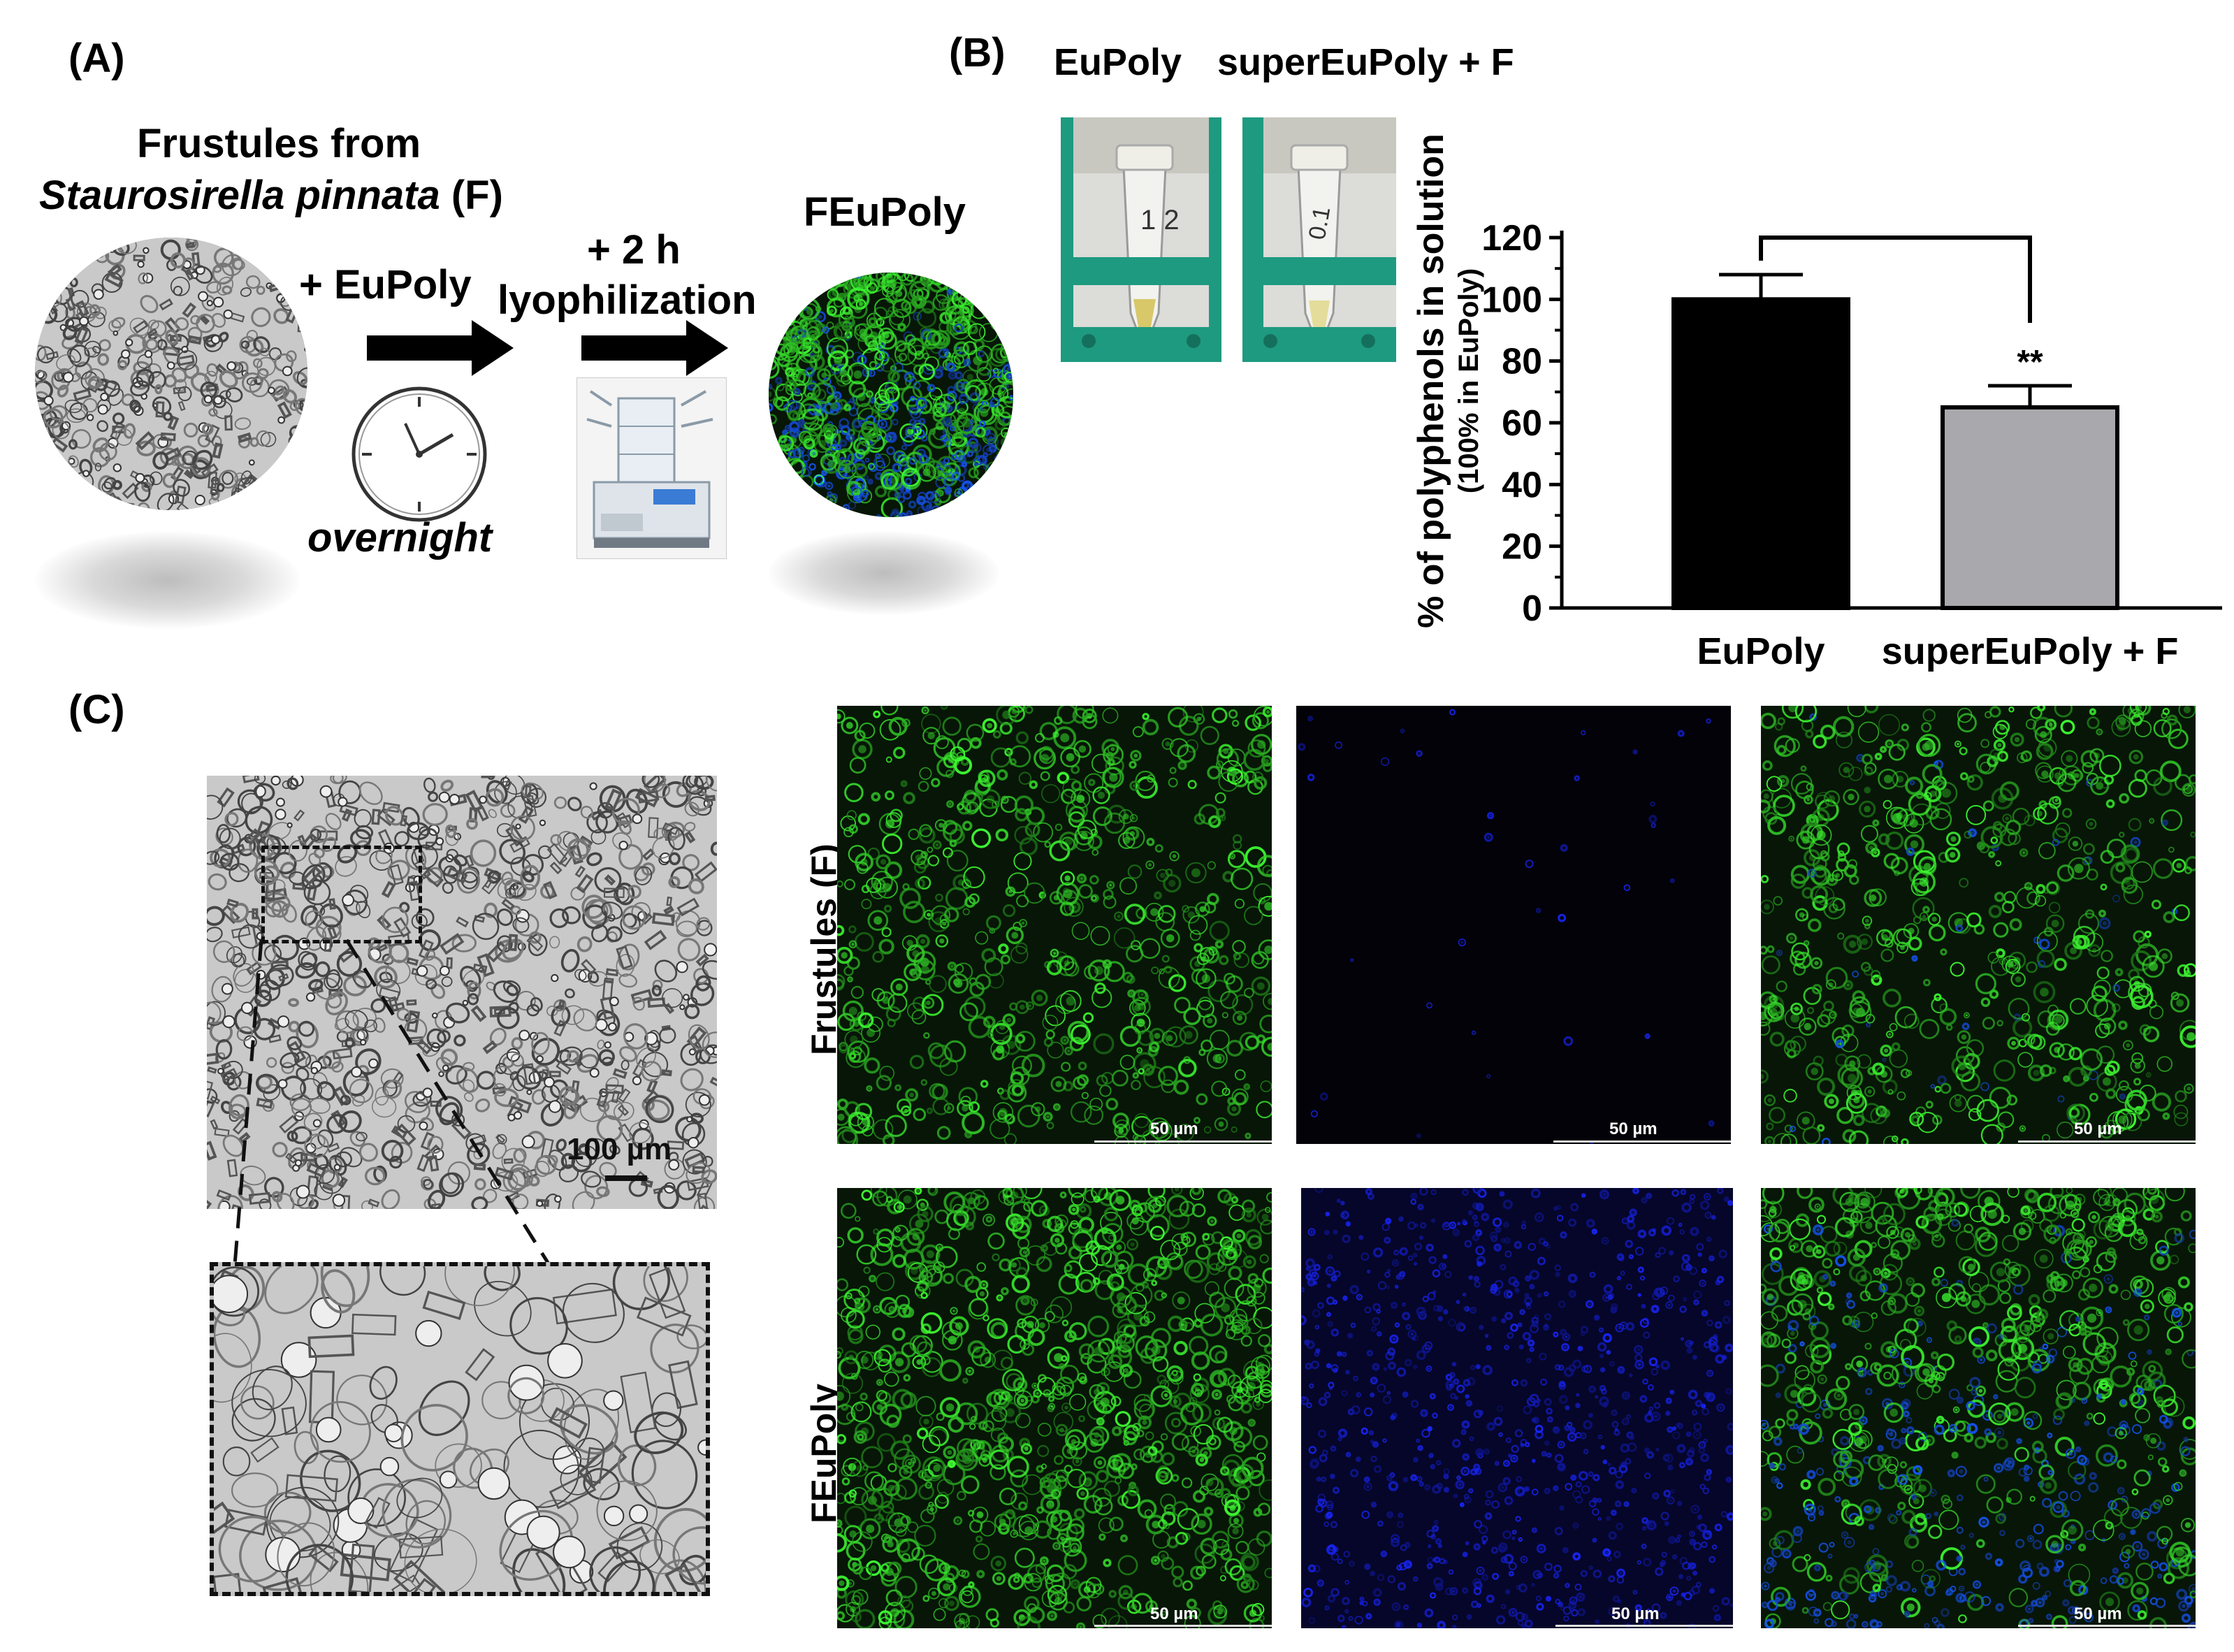 The width and height of the screenshot is (2234, 1652). I want to click on scale-label-5: 50 µm, so click(1635, 1613).